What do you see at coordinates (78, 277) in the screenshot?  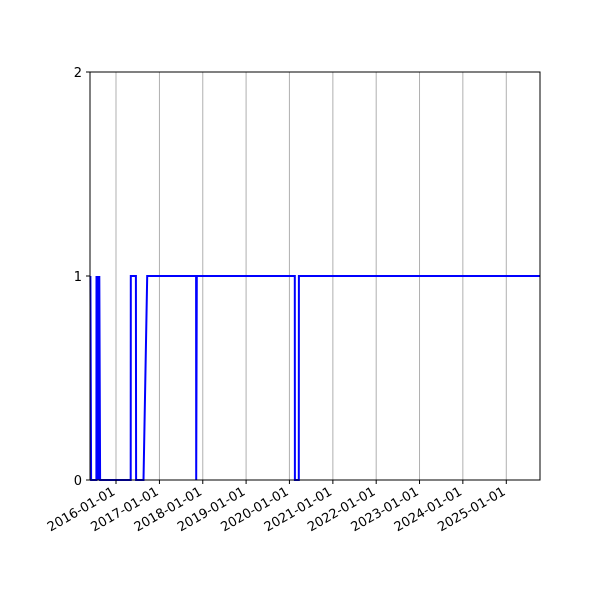 I see `y-tick-label: 1` at bounding box center [78, 277].